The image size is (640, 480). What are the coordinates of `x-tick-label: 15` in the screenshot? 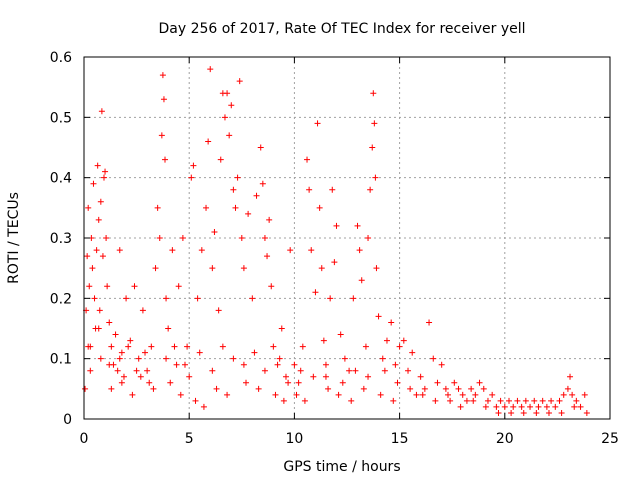 It's located at (400, 439).